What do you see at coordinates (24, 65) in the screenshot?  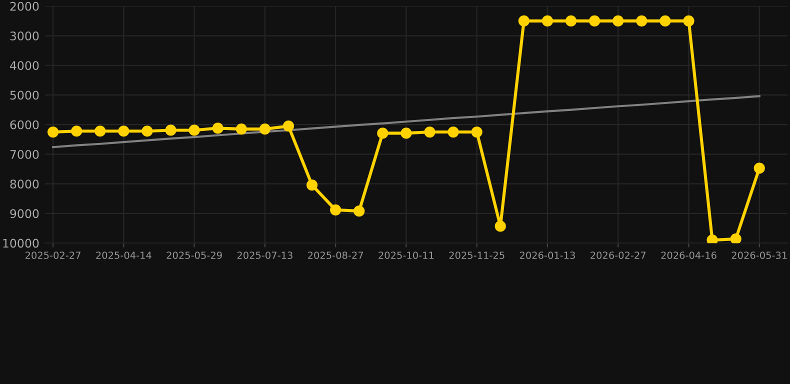 I see `y-tick-label: 4000` at bounding box center [24, 65].